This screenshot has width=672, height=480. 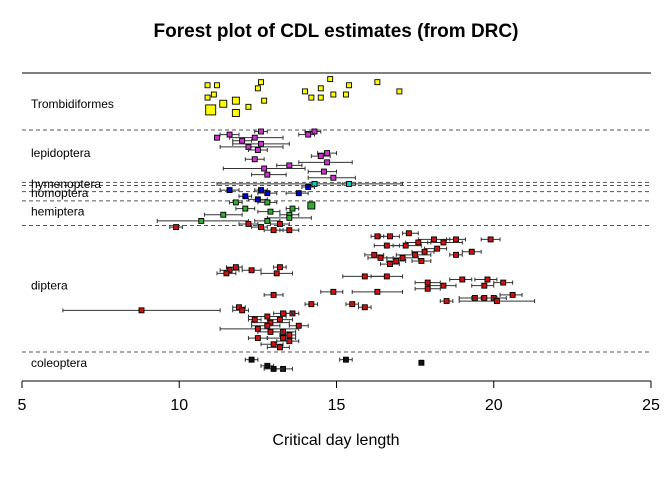 I want to click on x-tick-label-3: 20, so click(x=494, y=405).